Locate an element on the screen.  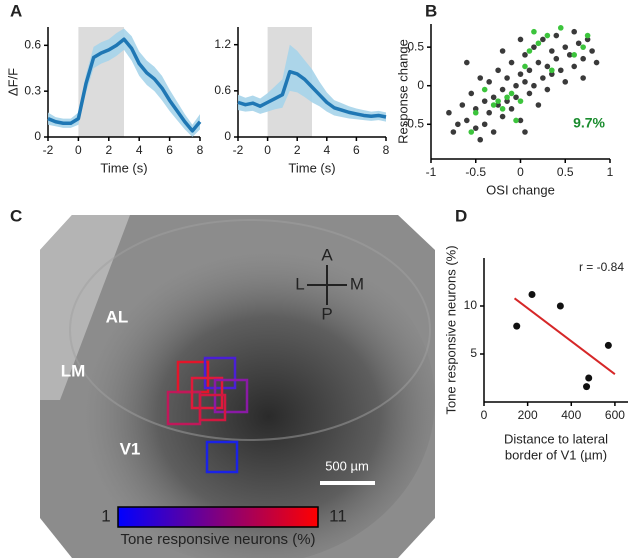
colorbar-max: 11 is located at coordinates (338, 515).